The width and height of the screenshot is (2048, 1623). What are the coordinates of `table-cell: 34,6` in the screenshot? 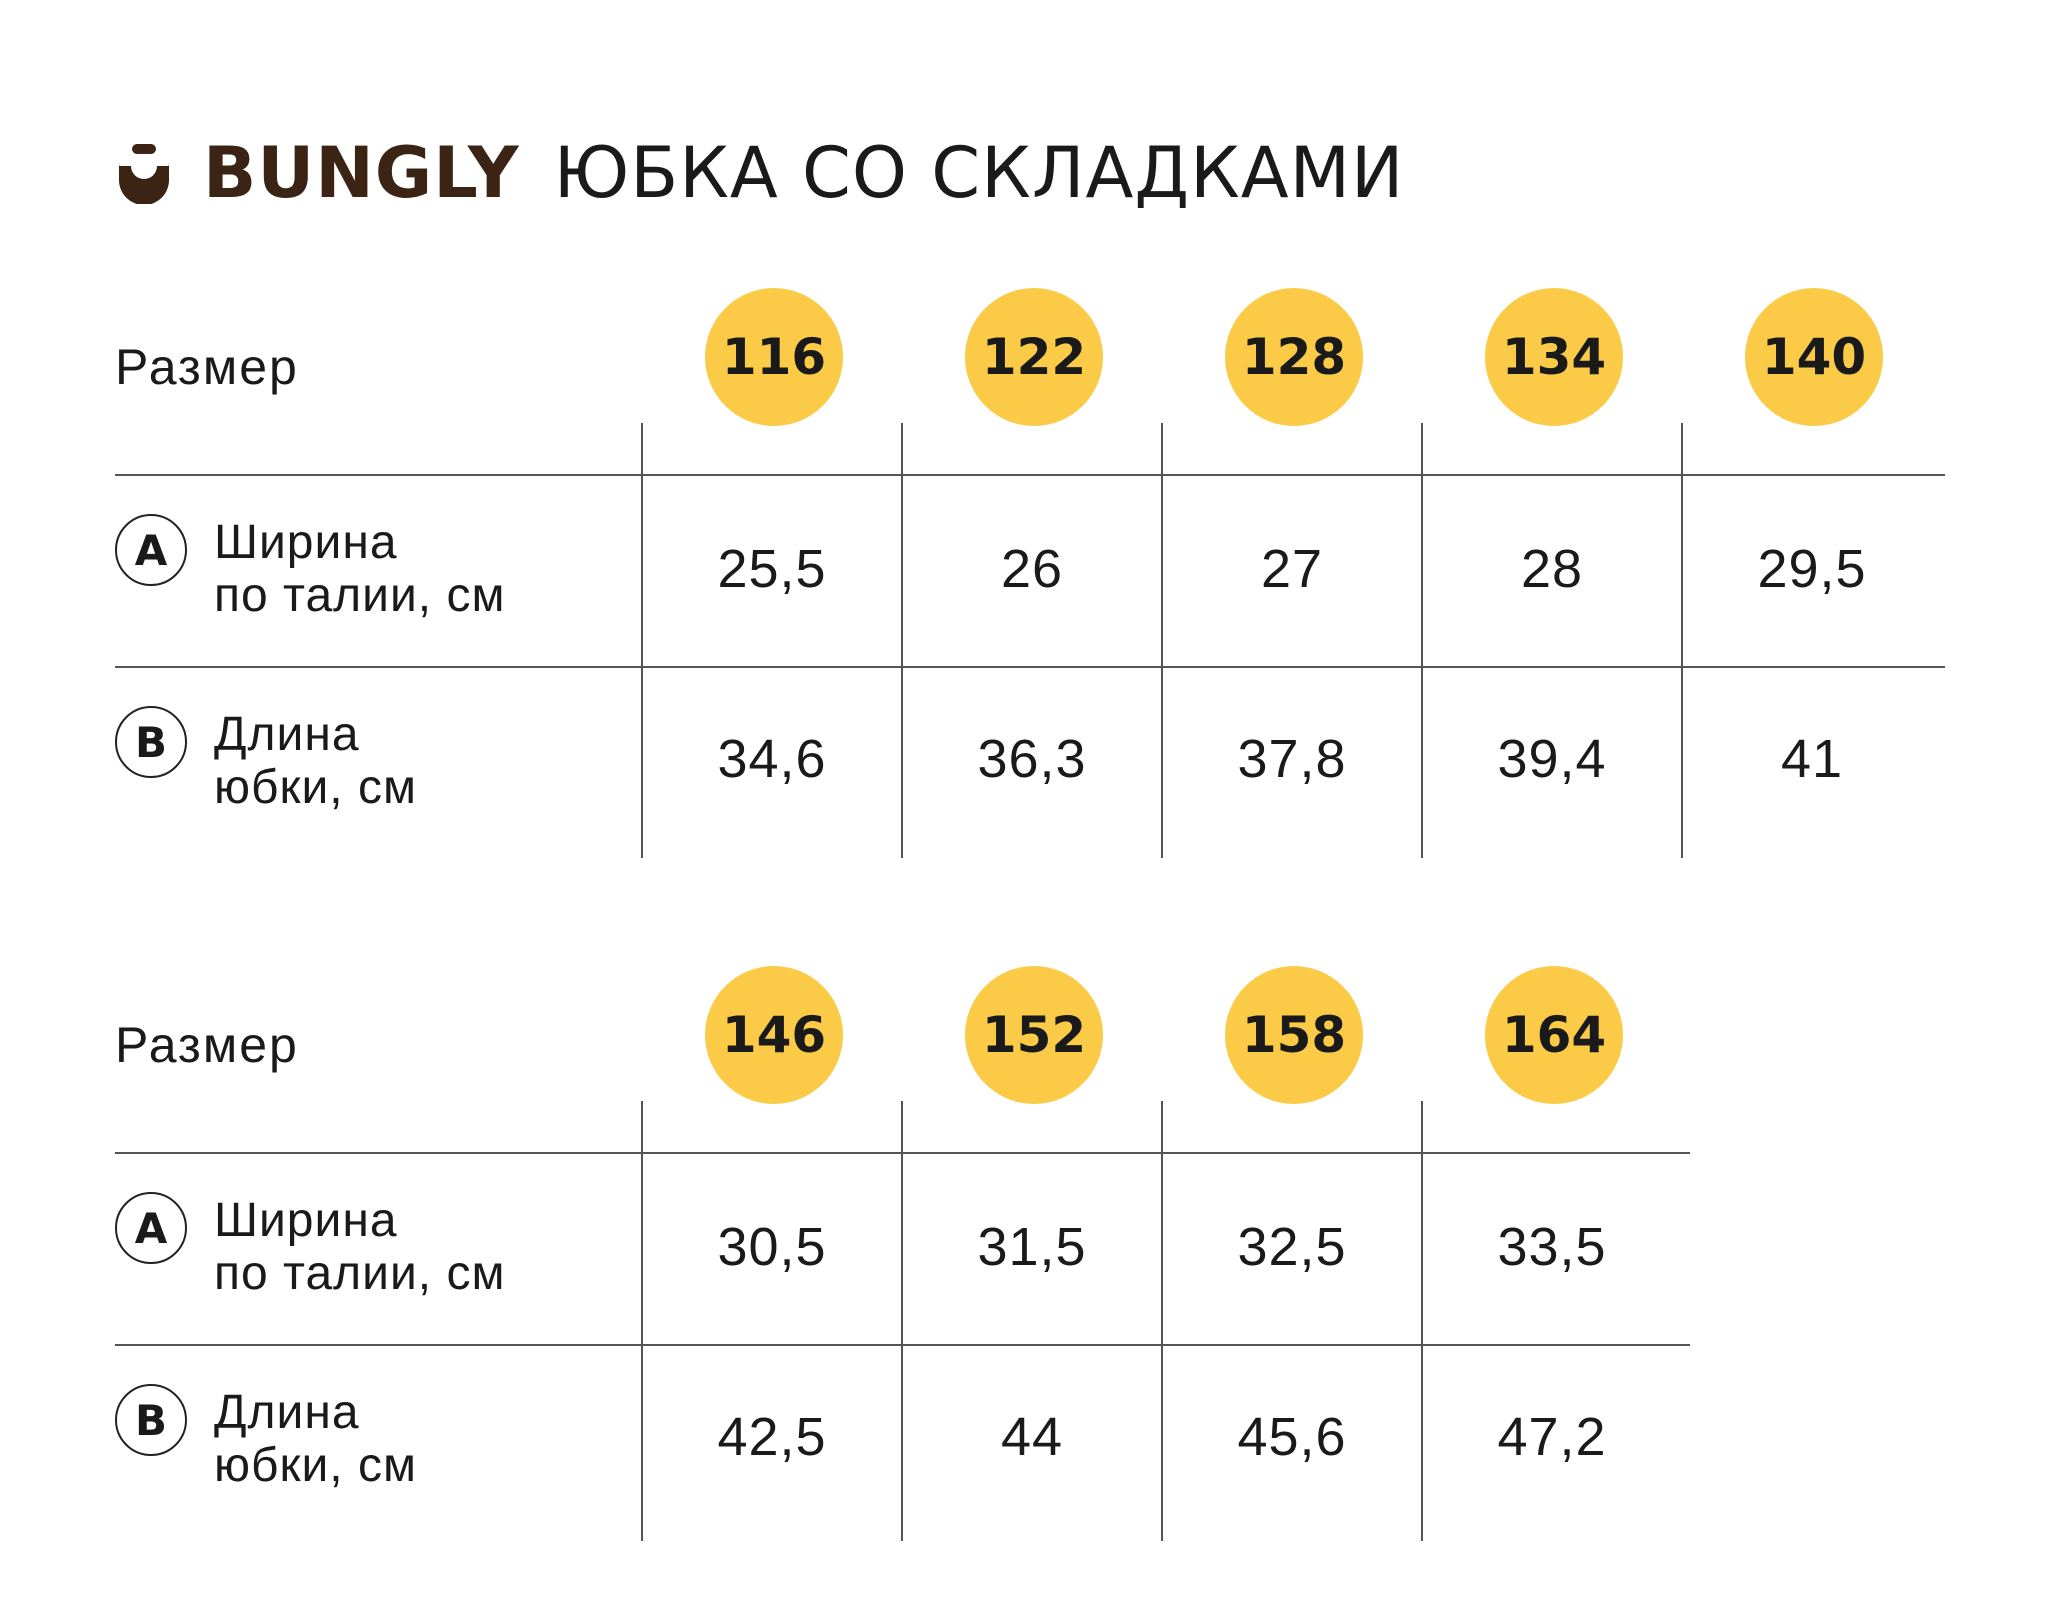 It's located at (772, 759).